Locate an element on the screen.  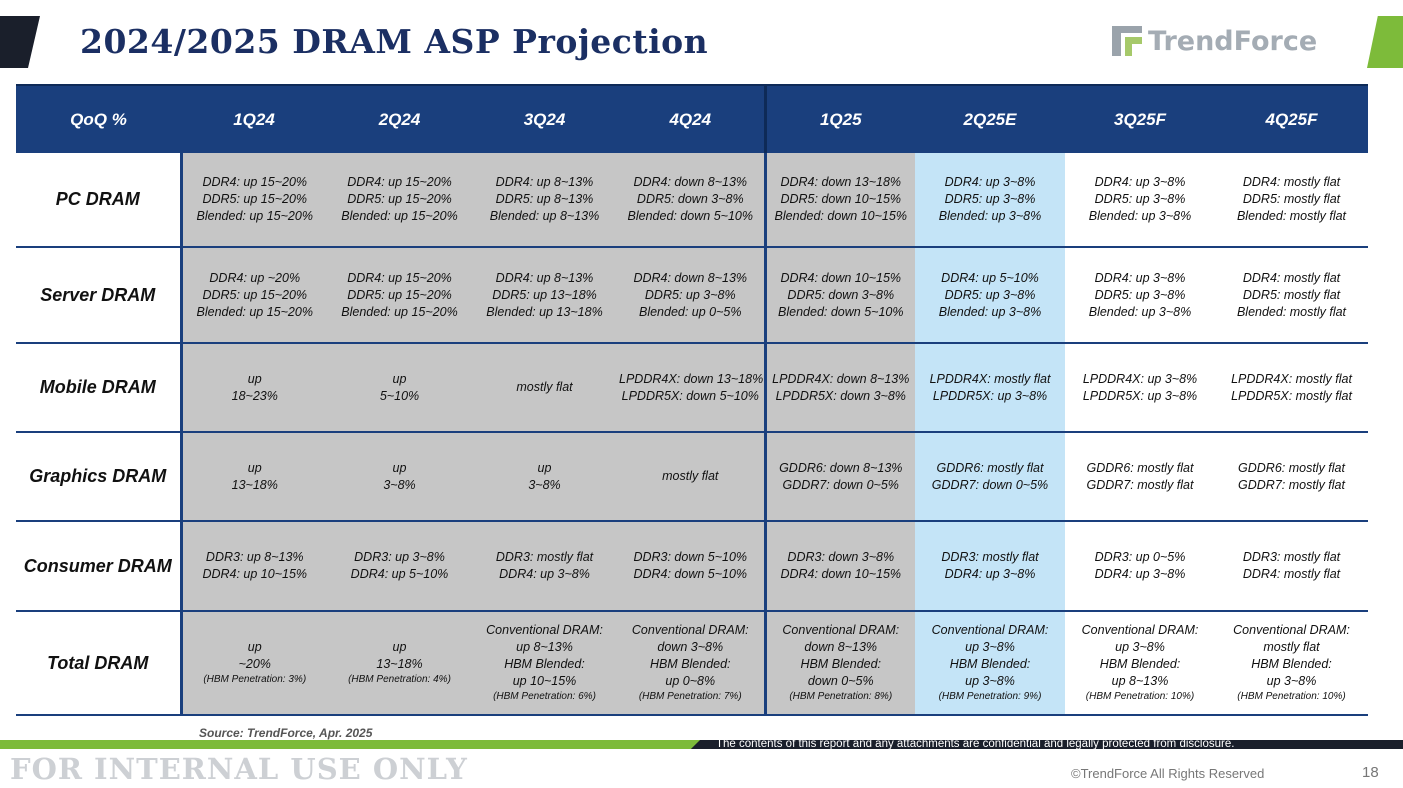
header-cell: 4Q24 is located at coordinates (691, 118).